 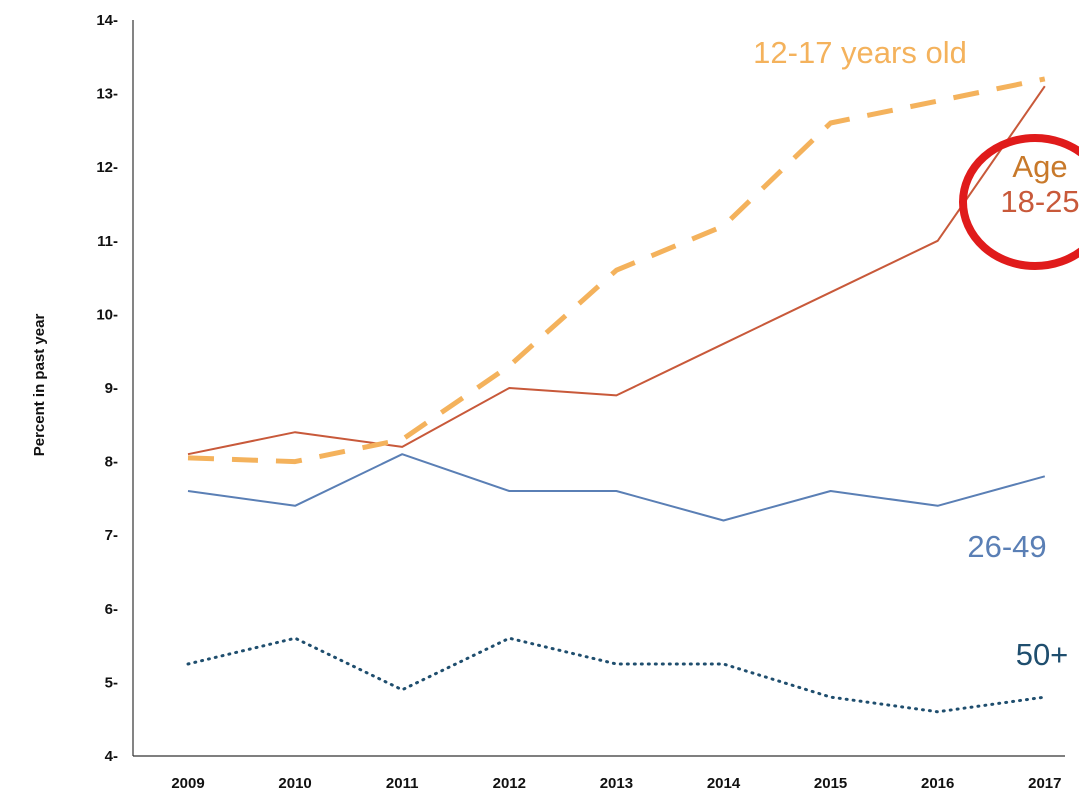 What do you see at coordinates (107, 94) in the screenshot?
I see `y-tick-label: 13-` at bounding box center [107, 94].